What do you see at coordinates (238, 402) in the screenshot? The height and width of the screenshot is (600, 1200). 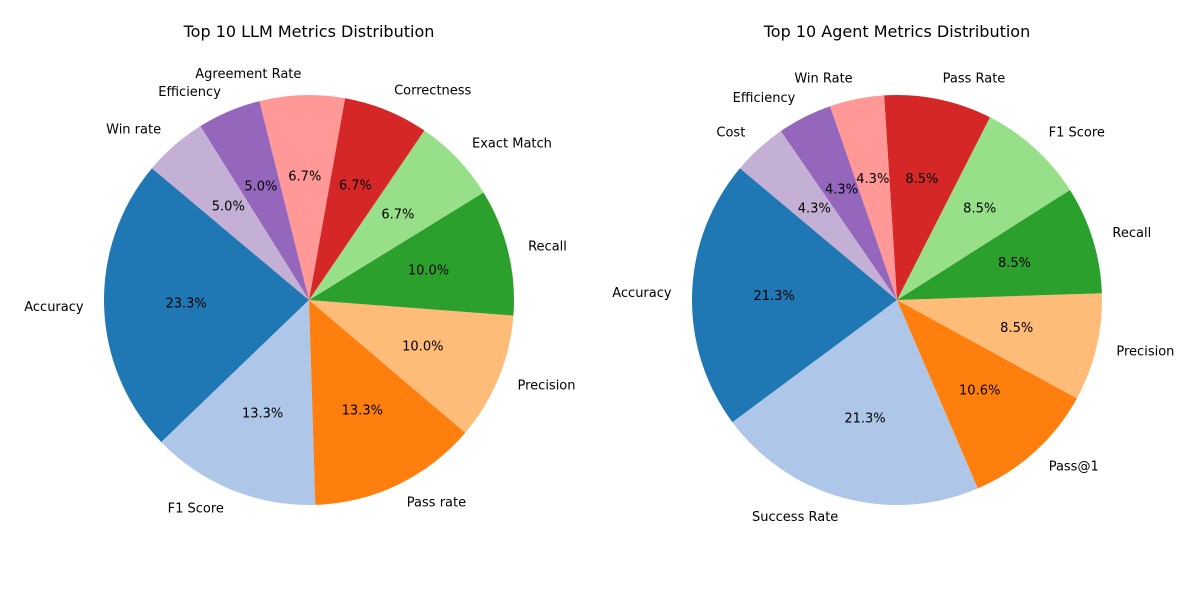 I see `llm-slice-f1-score` at bounding box center [238, 402].